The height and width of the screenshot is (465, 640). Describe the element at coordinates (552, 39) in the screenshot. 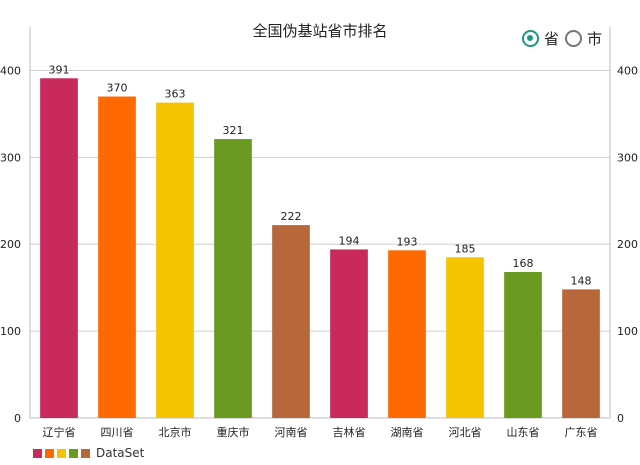

I see `radio-province-label: 省` at that location.